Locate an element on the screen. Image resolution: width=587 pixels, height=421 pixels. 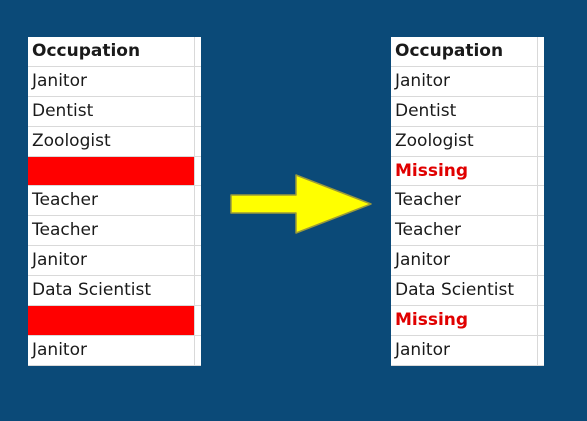
left-data-row-5-cell: Teacher is located at coordinates (111, 201).